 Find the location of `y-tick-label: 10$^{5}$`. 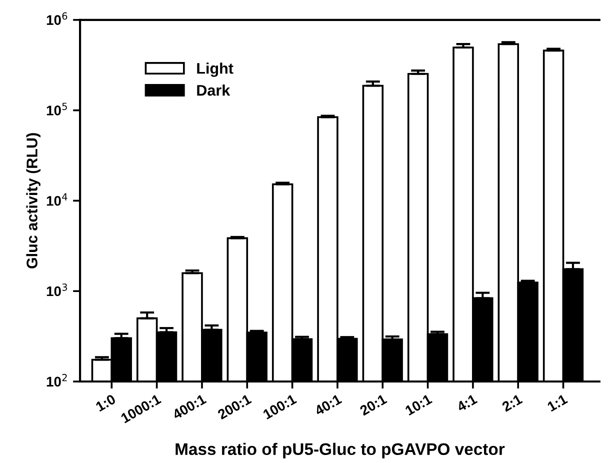

y-tick-label: 10$^{5}$ is located at coordinates (56, 109).